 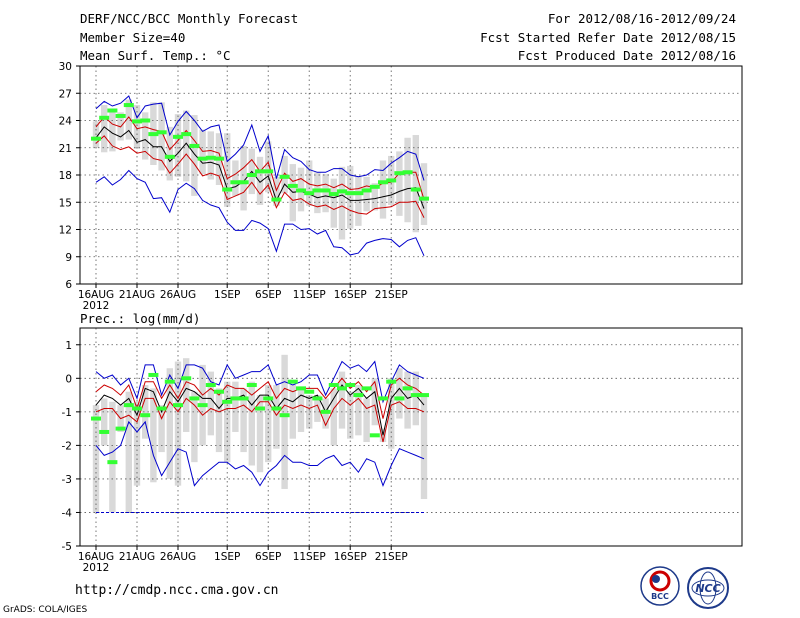 I want to click on y-tick-label: 30, so click(x=65, y=67).